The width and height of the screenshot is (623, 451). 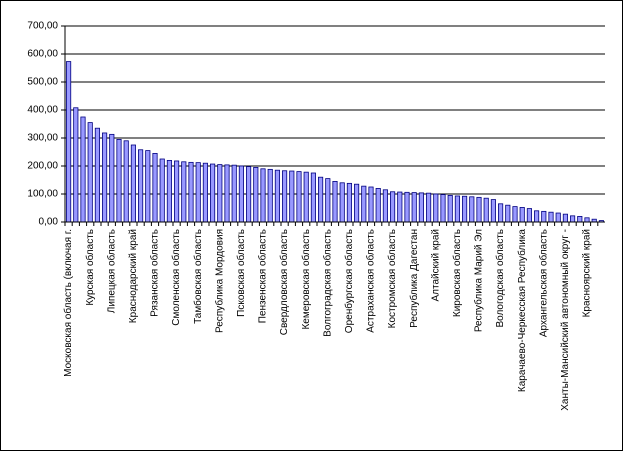 What do you see at coordinates (435, 265) in the screenshot?
I see `x-tick-label: Алтайский край` at bounding box center [435, 265].